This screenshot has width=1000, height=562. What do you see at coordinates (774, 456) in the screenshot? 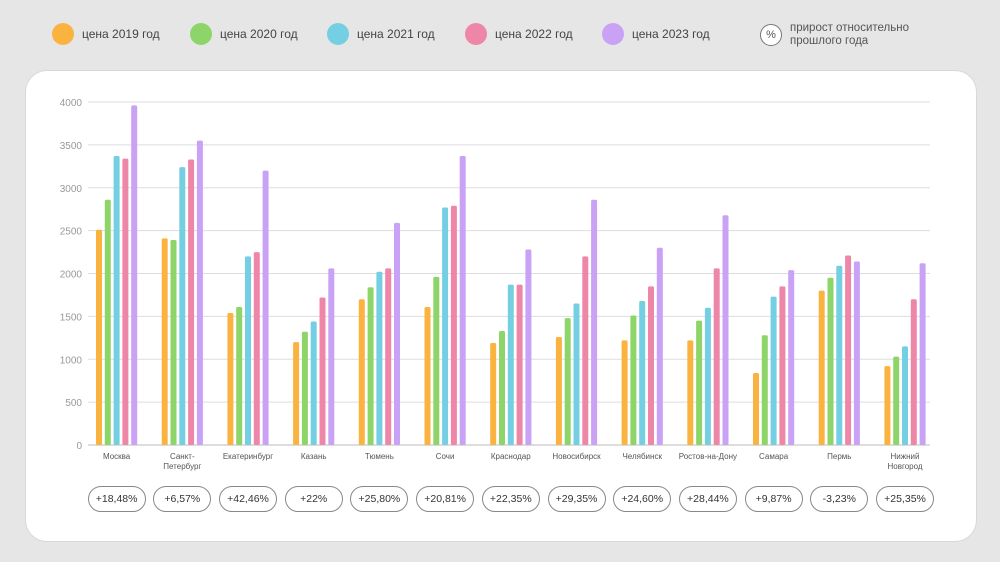
I see `x-tick-label: Самара` at bounding box center [774, 456].